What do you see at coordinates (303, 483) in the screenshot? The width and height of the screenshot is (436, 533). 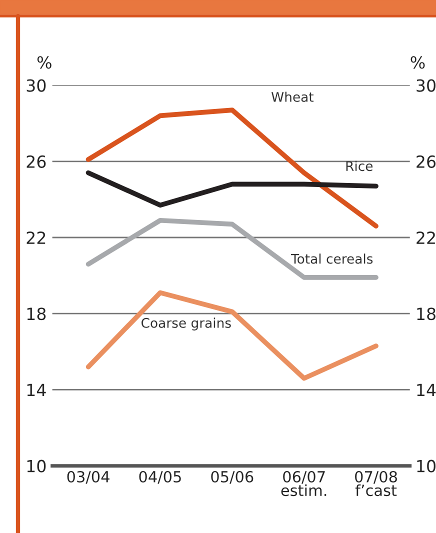 I see `x-tick-label: 06/07 estim.` at bounding box center [303, 483].